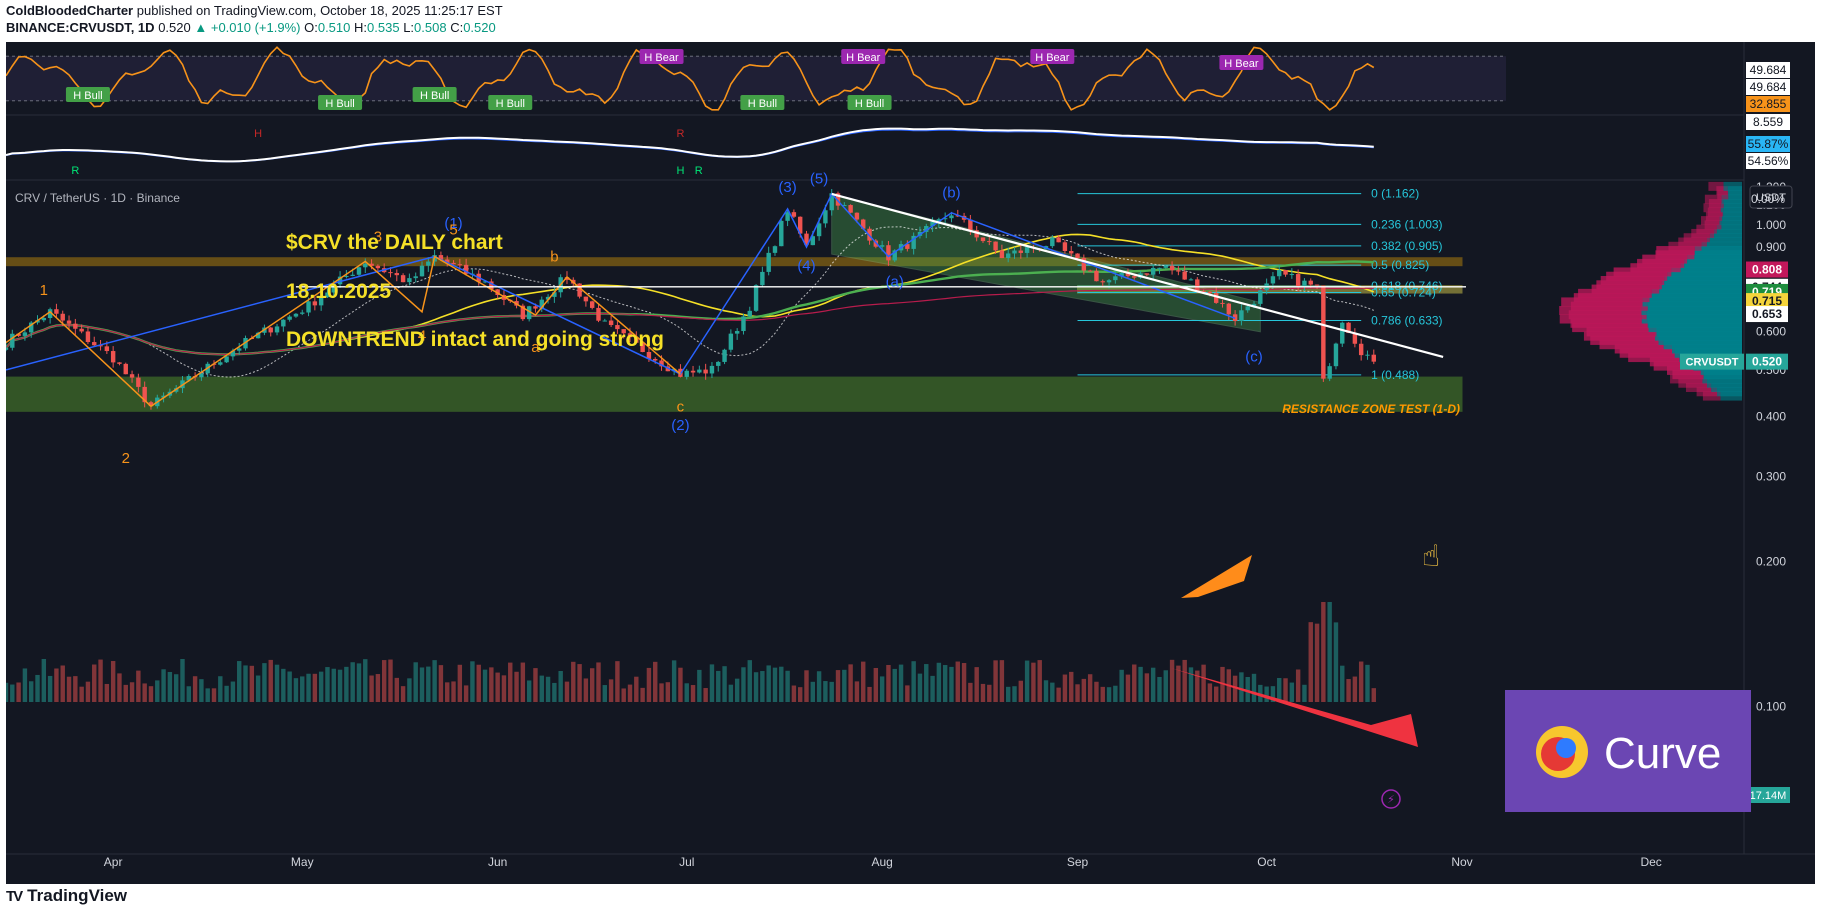 The width and height of the screenshot is (1821, 912). Describe the element at coordinates (680, 425) in the screenshot. I see `wave-label: (2)` at that location.